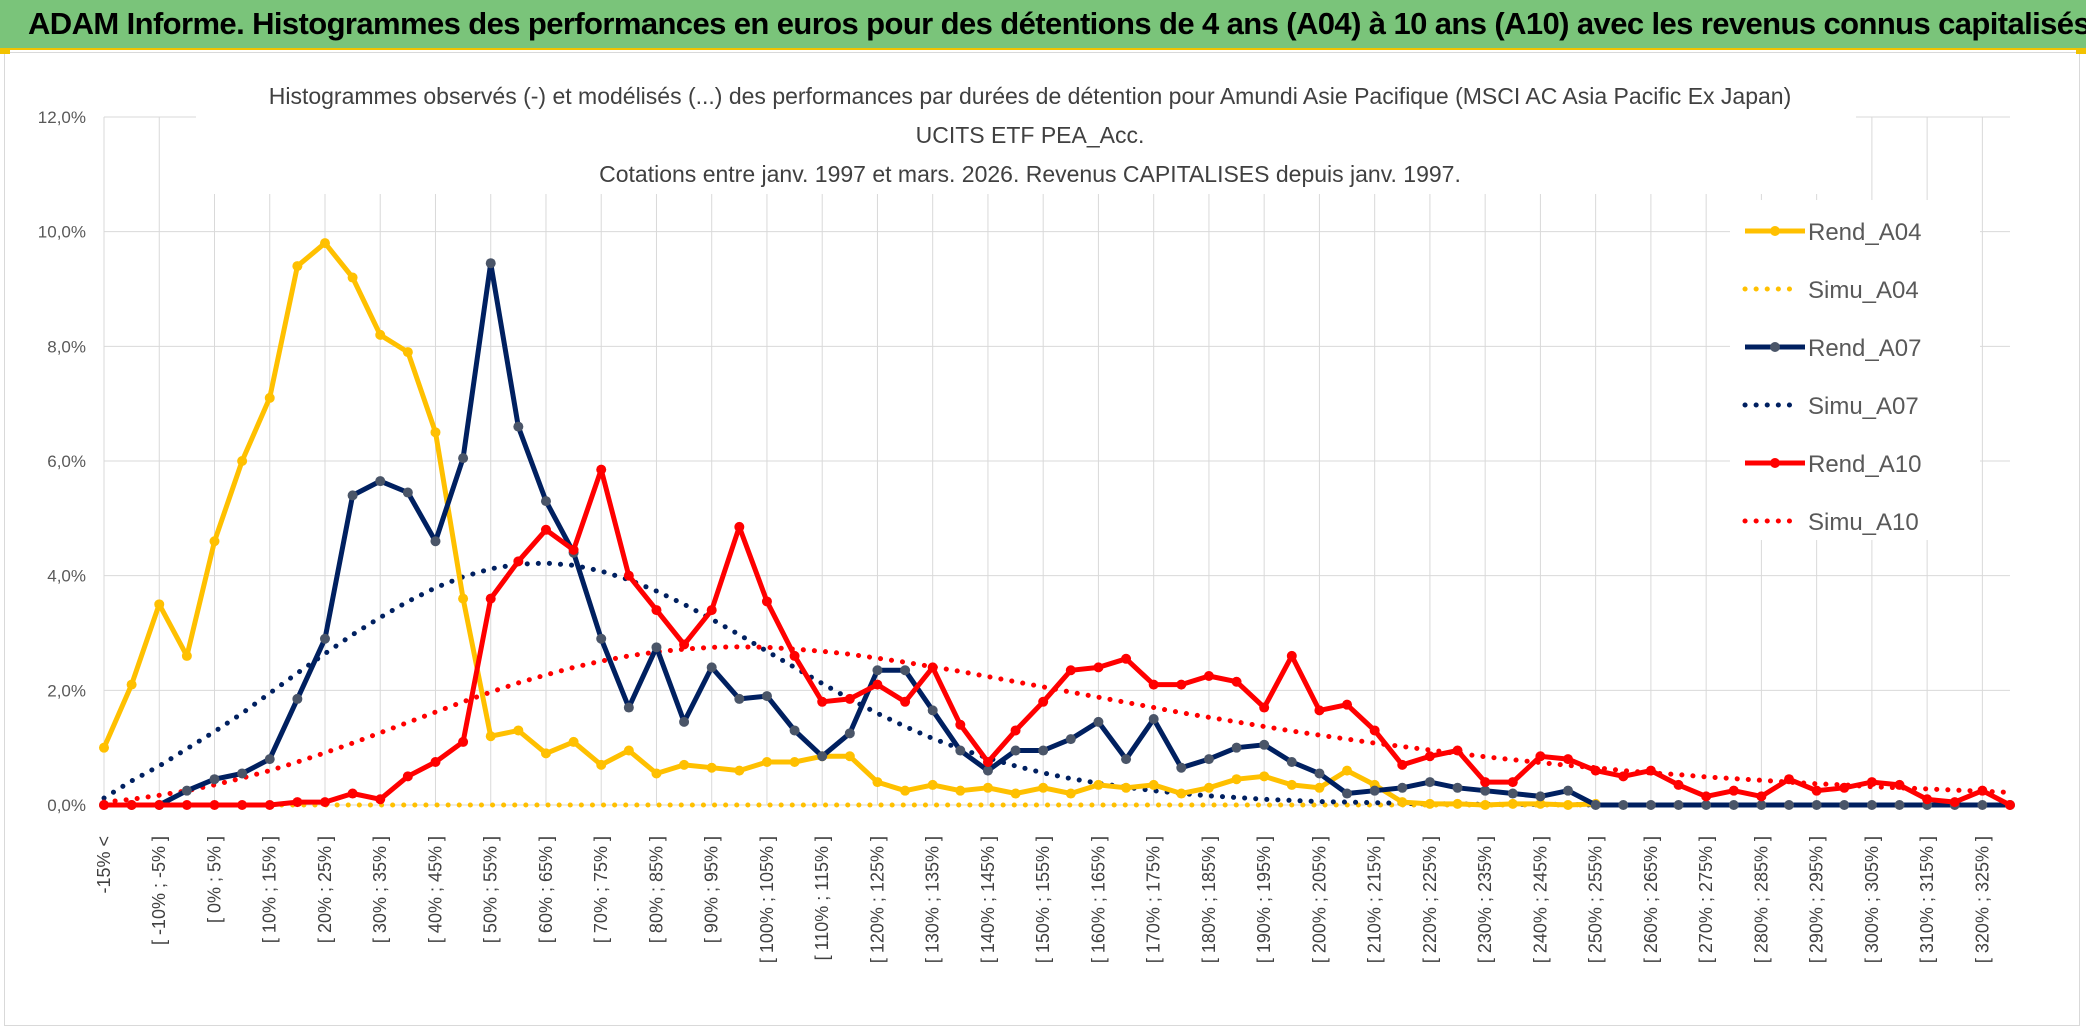 The image size is (2086, 1031). Describe the element at coordinates (214, 879) in the screenshot. I see `x-tick-label: [ 0% ; 5% ]` at that location.